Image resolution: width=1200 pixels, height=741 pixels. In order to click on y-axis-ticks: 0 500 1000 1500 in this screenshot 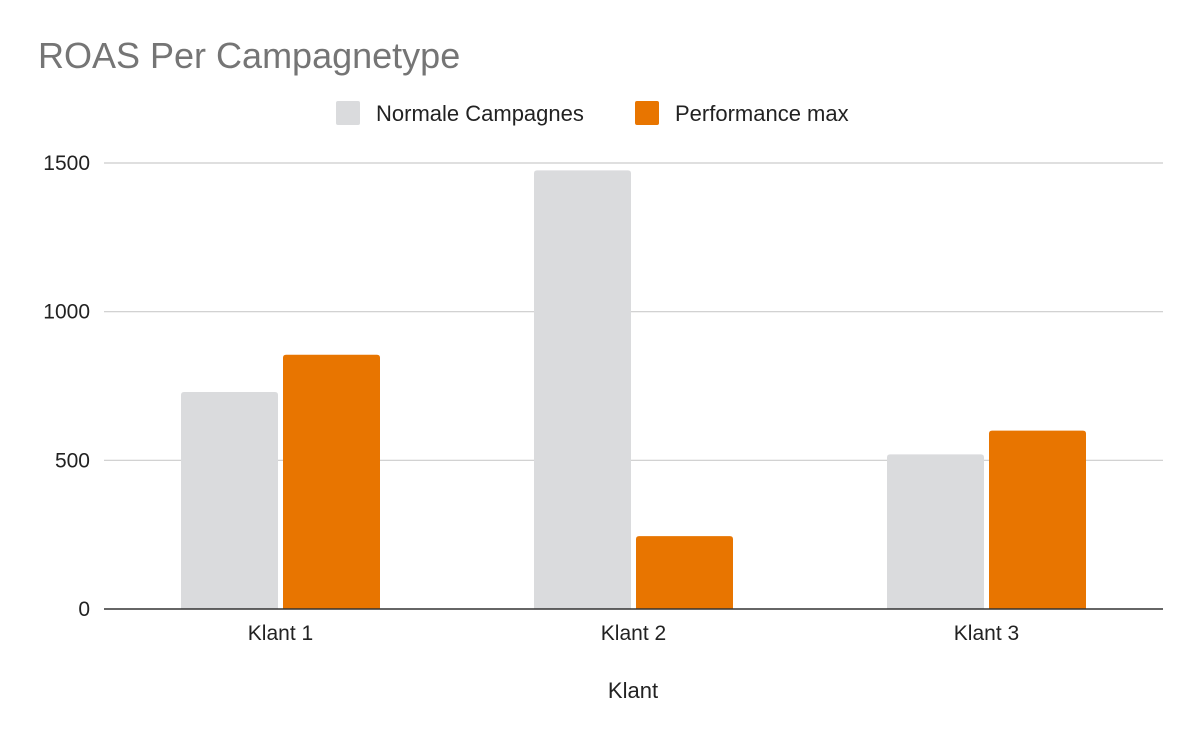, I will do `click(66, 386)`.